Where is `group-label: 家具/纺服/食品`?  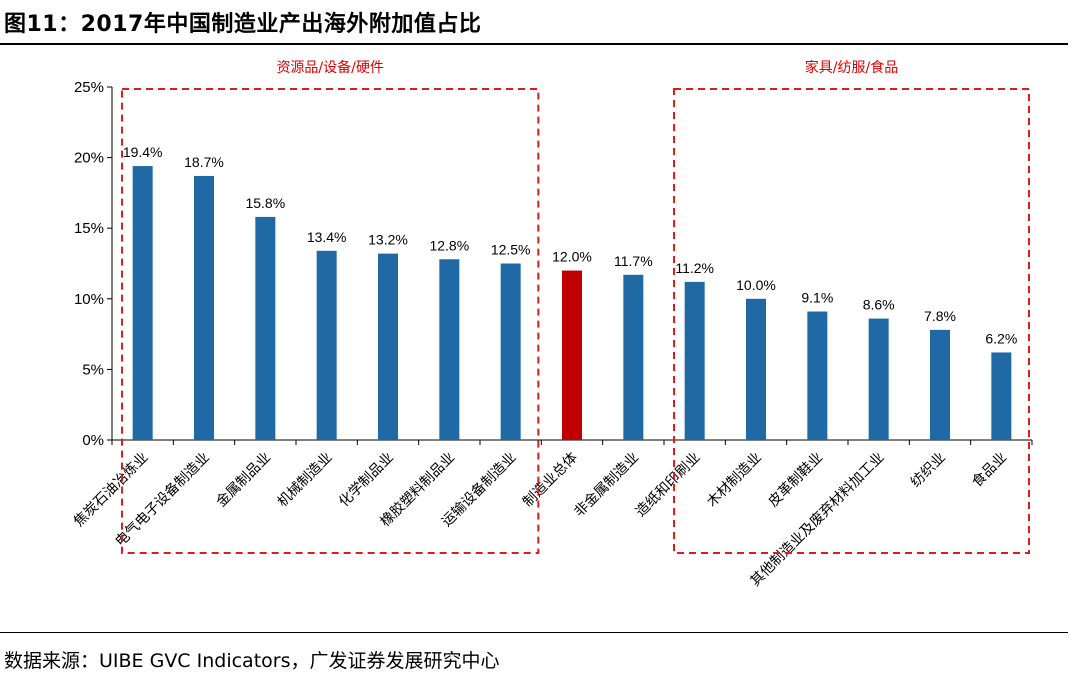 group-label: 家具/纺服/食品 is located at coordinates (851, 67).